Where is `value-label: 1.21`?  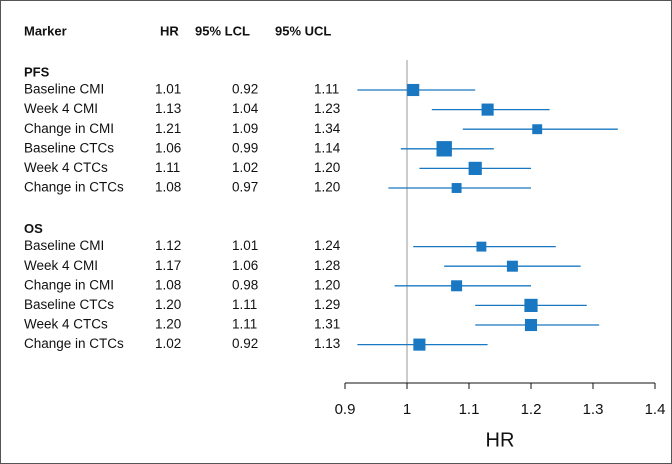
value-label: 1.21 is located at coordinates (168, 128).